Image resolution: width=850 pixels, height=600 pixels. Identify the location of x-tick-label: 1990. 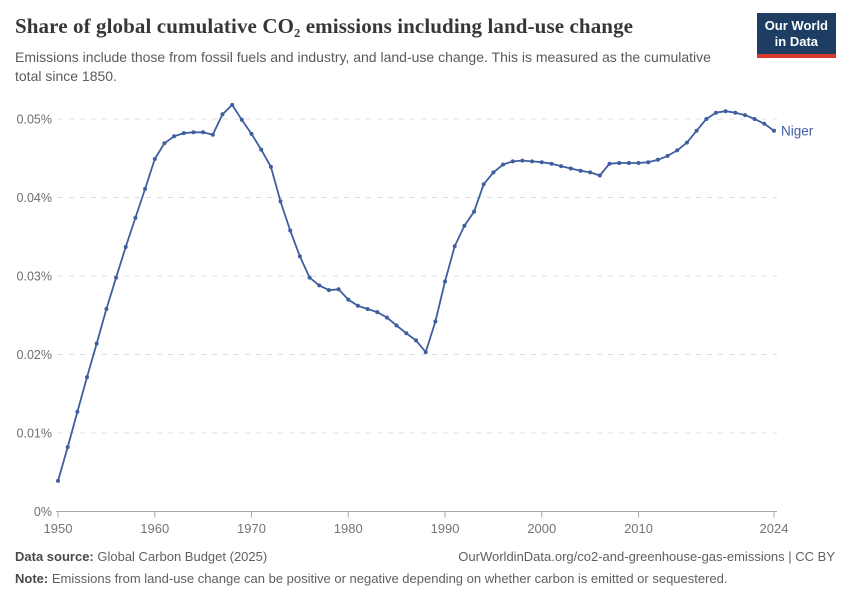
(445, 528).